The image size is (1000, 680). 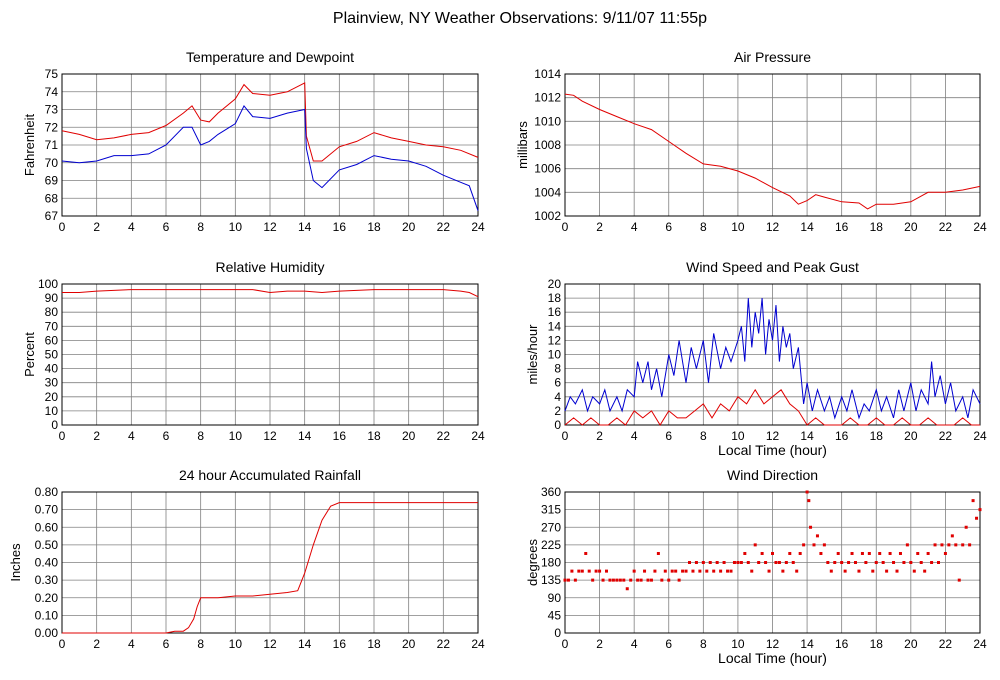 I want to click on y-tick-label: 12, so click(x=555, y=340).